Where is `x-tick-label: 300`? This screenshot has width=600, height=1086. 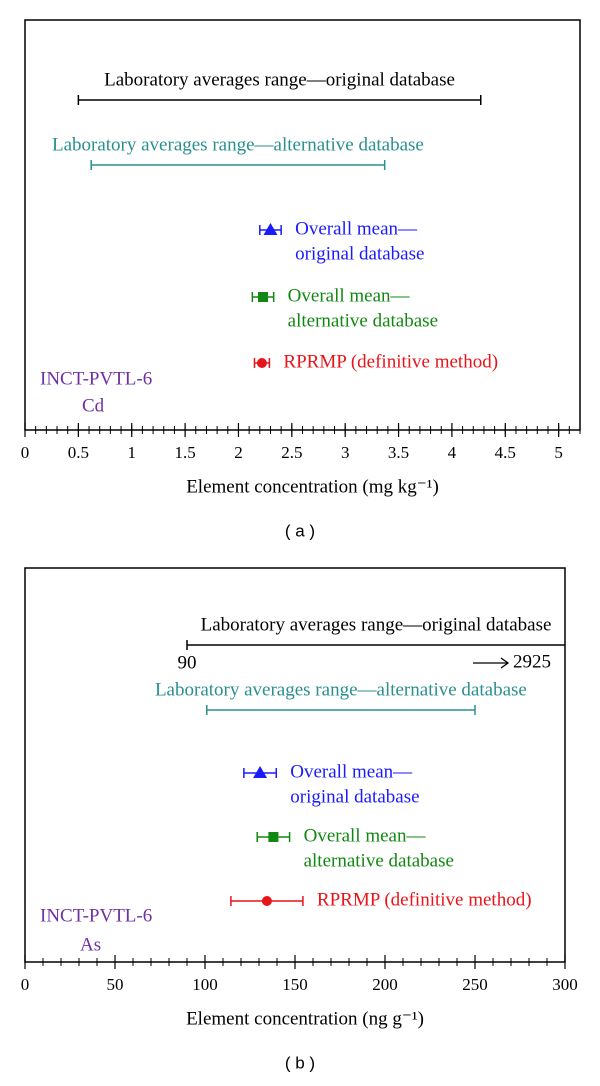
x-tick-label: 300 is located at coordinates (565, 984).